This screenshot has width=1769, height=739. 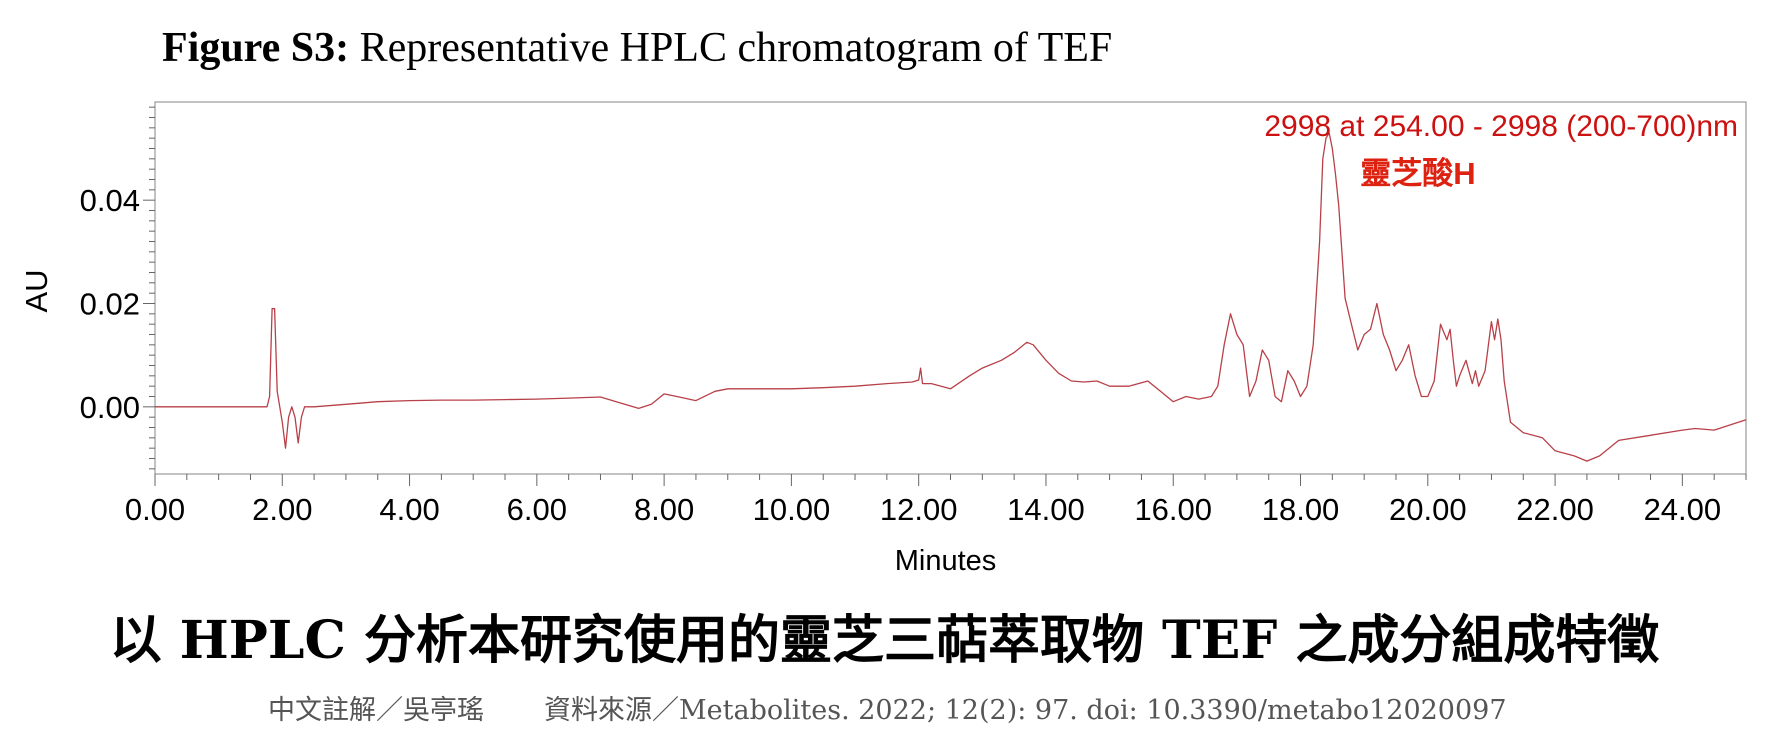 I want to click on y-tick-label: 0.00, so click(x=110, y=407).